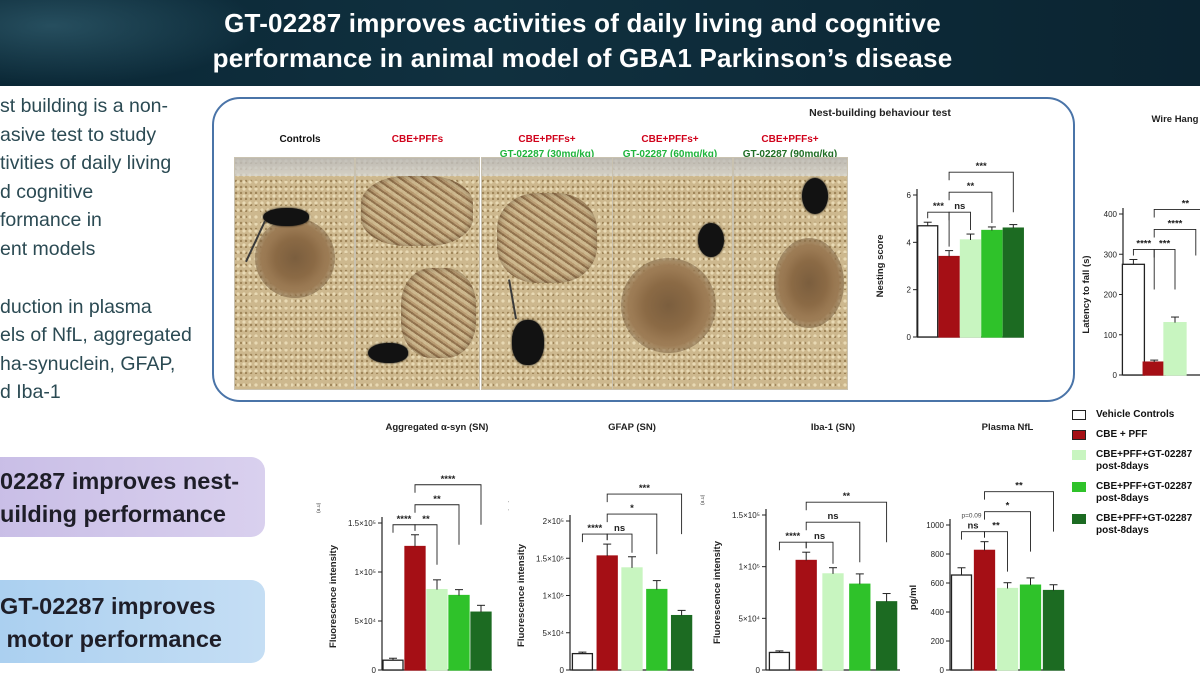 This screenshot has width=1200, height=675. I want to click on y-tick-label: 2×10⁵, so click(553, 521).